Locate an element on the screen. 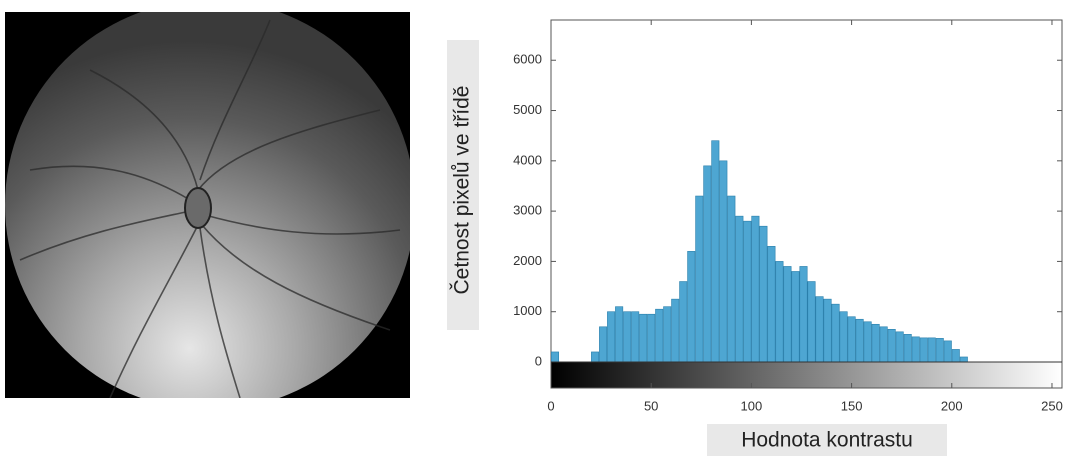  x-label-box is located at coordinates (827, 440).